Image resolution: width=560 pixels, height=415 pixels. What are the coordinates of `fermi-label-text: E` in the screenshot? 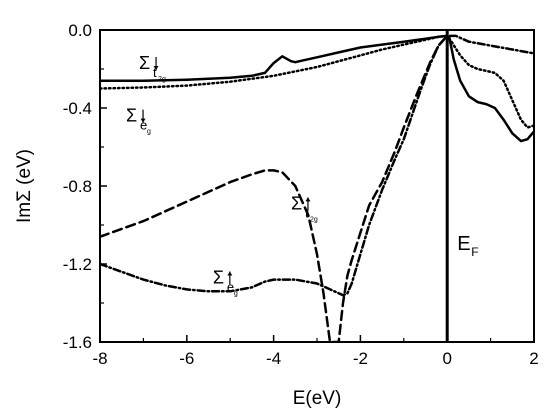 It's located at (463, 244).